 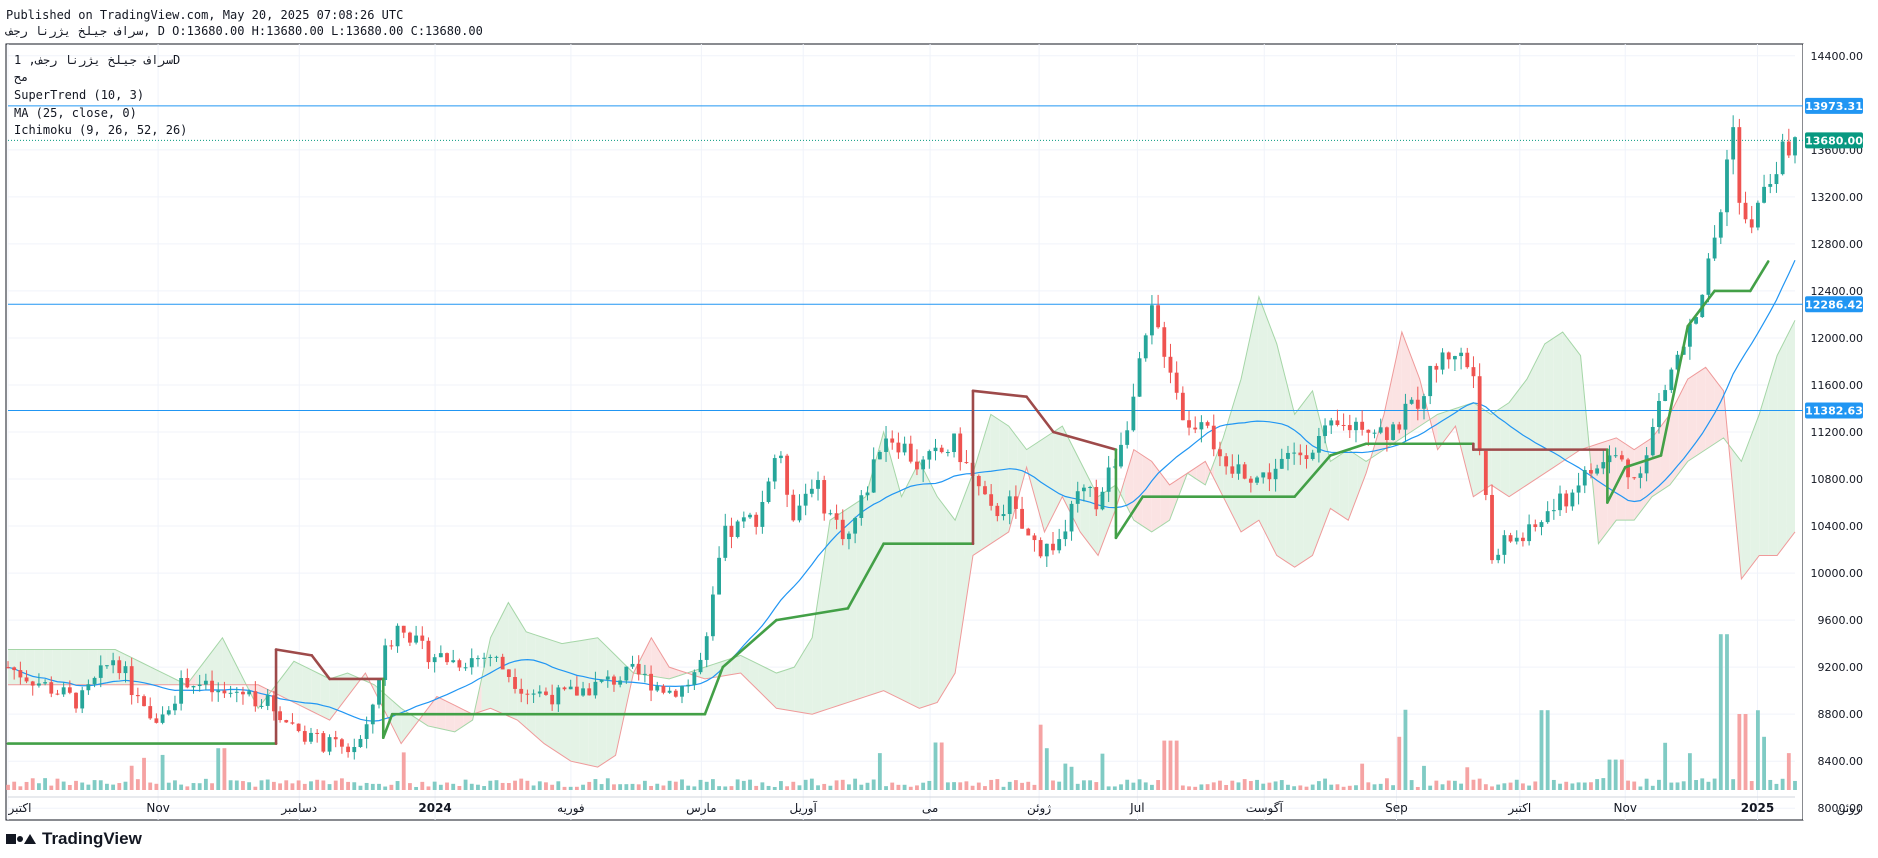 I want to click on tradingview-logo: TradingView, so click(x=74, y=839).